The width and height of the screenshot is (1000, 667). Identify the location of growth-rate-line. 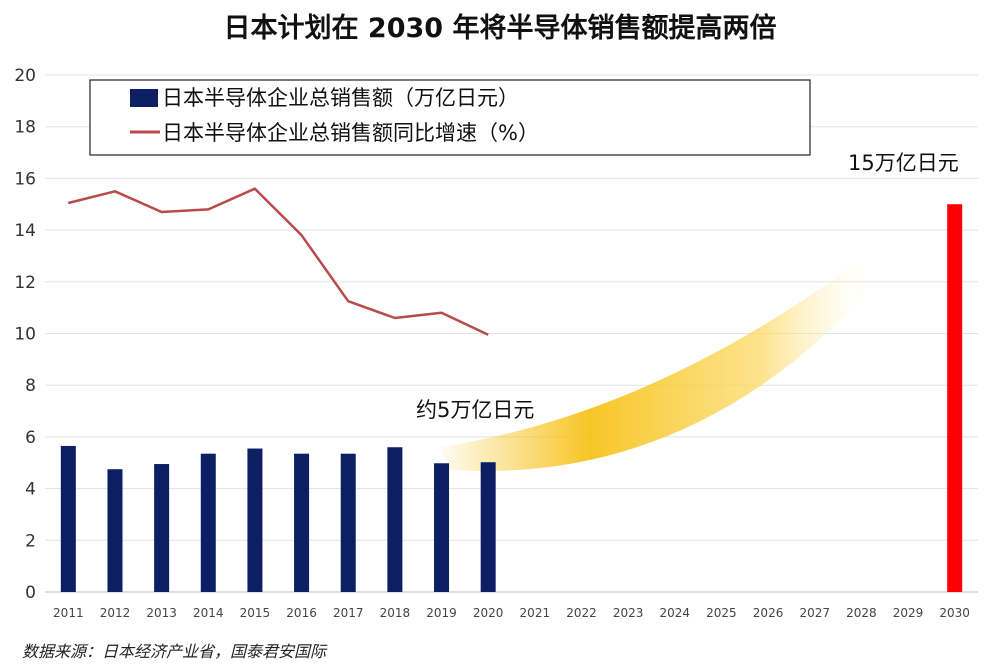
(278, 261).